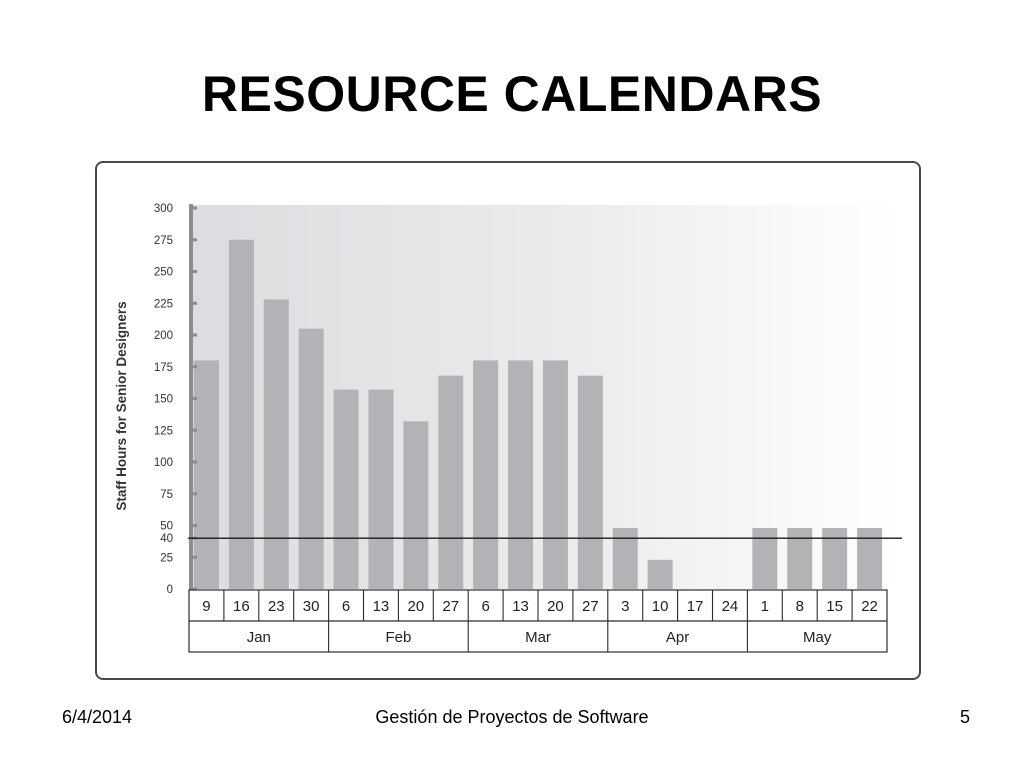  I want to click on week-label-6: 20, so click(416, 606).